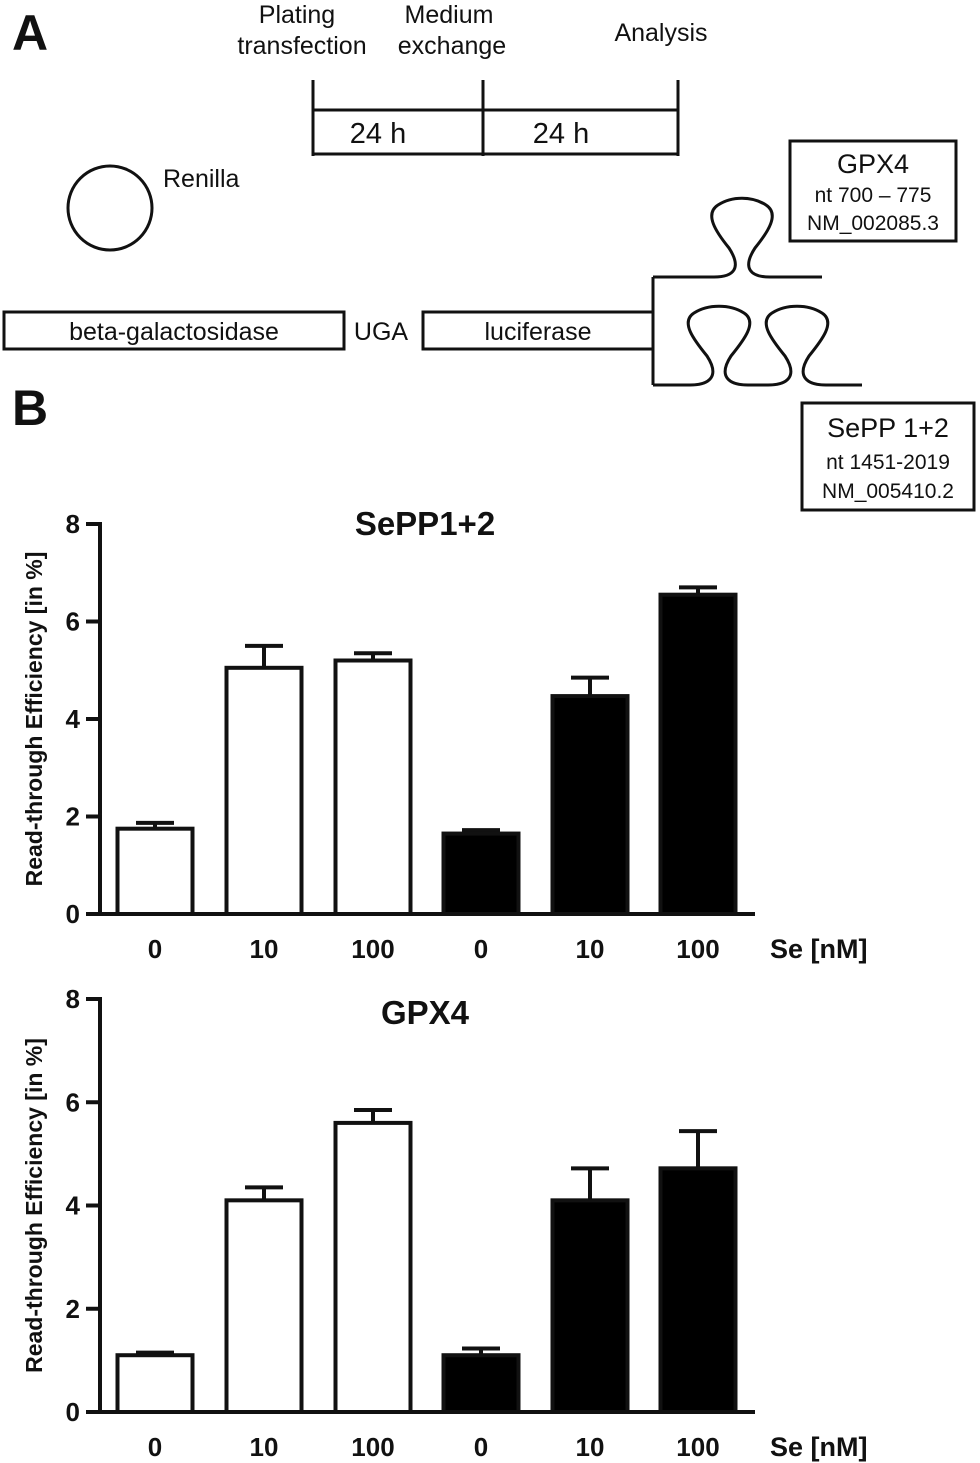  What do you see at coordinates (425, 523) in the screenshot?
I see `chart-title: SePP1+2` at bounding box center [425, 523].